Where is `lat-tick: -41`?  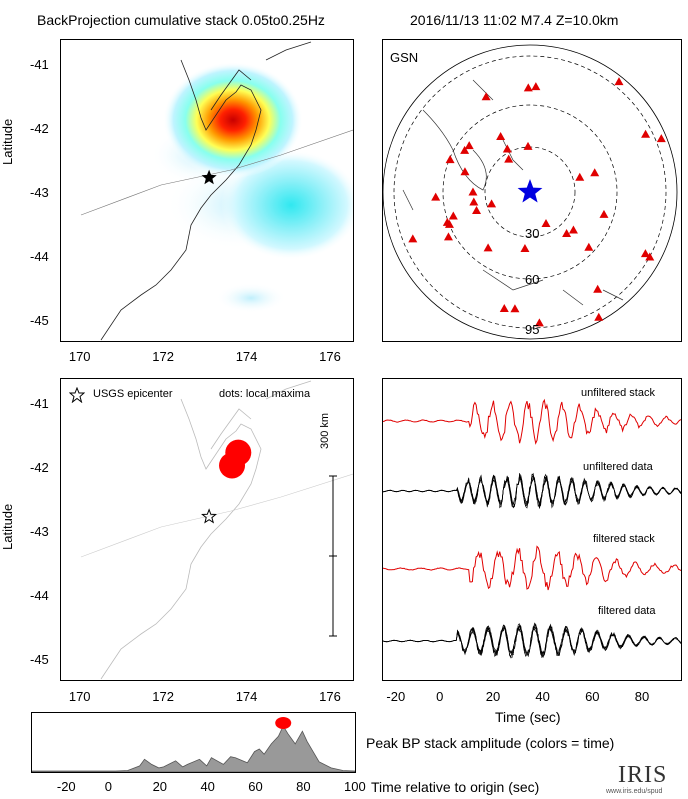 lat-tick: -41 is located at coordinates (39, 403).